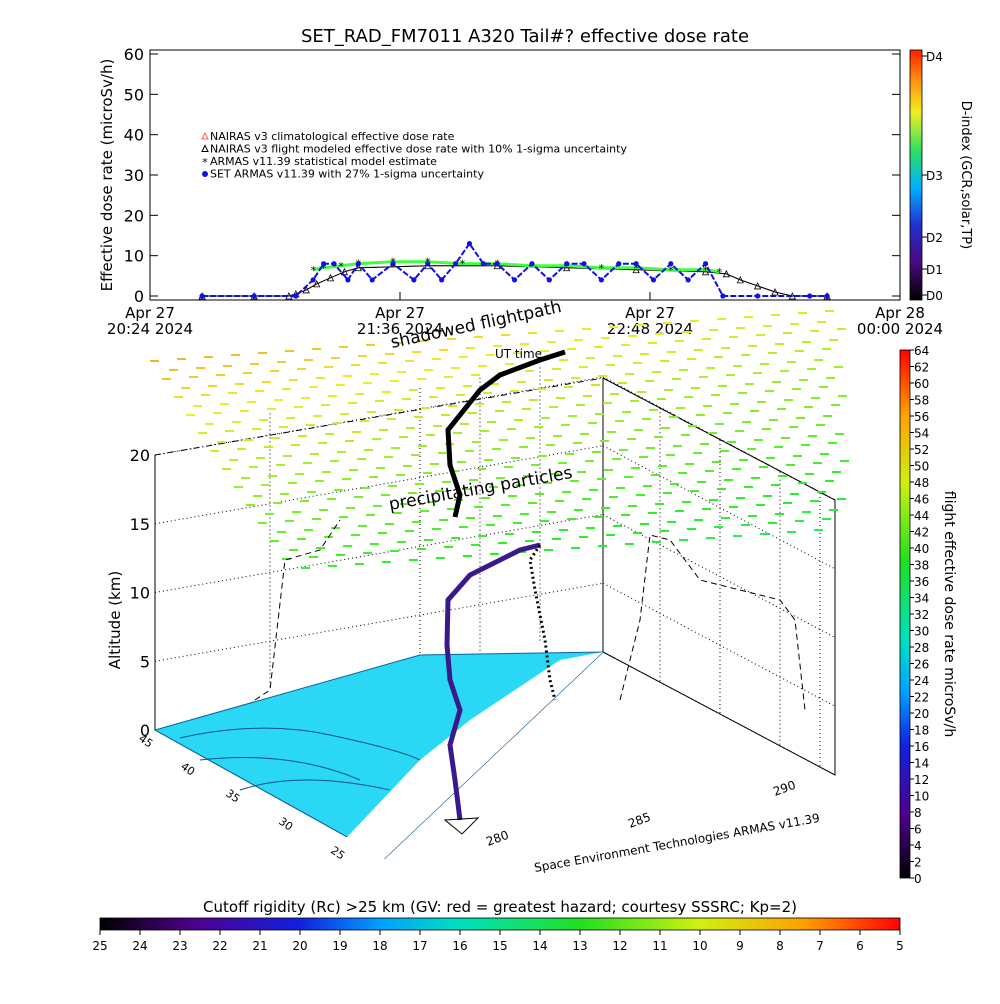 The image size is (1000, 1004). I want to click on rigidity-colorbar-tick-label: 17, so click(419, 946).